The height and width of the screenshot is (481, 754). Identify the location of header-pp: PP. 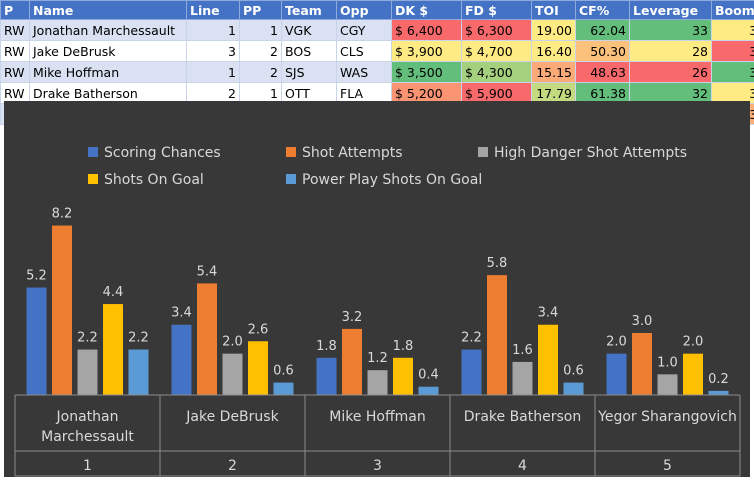
(260, 10).